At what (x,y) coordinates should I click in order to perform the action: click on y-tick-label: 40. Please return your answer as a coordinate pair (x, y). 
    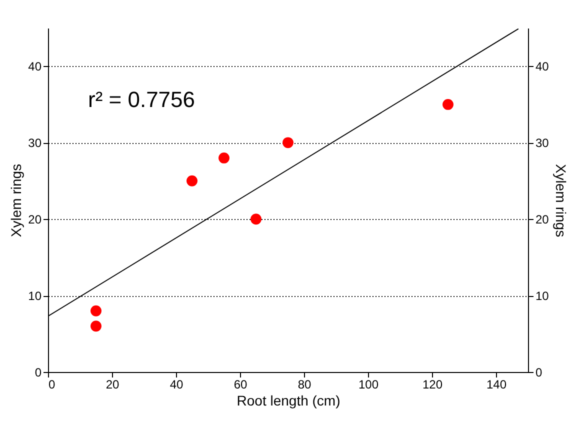
    Looking at the image, I should click on (35, 67).